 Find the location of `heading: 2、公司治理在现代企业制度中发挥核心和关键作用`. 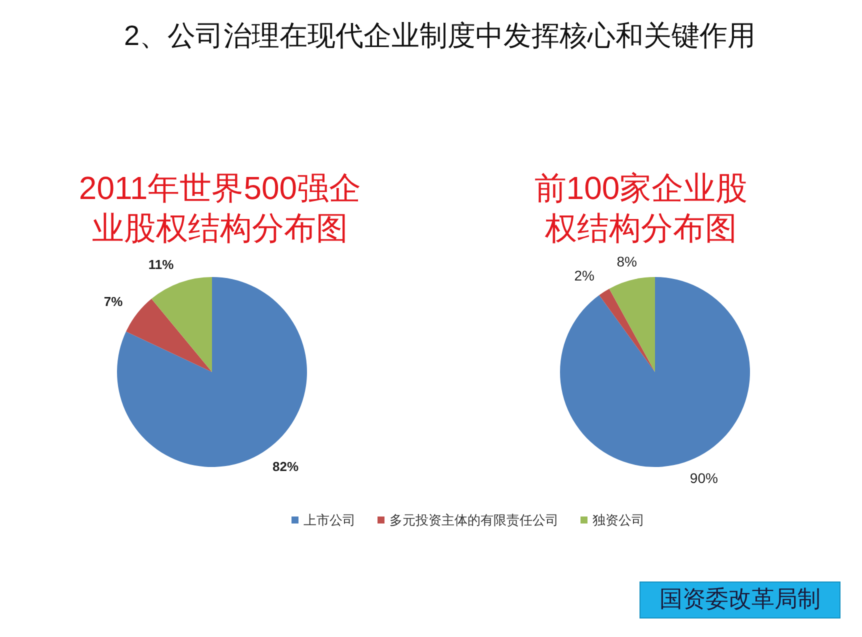

heading: 2、公司治理在现代企业制度中发挥核心和关键作用 is located at coordinates (440, 35).